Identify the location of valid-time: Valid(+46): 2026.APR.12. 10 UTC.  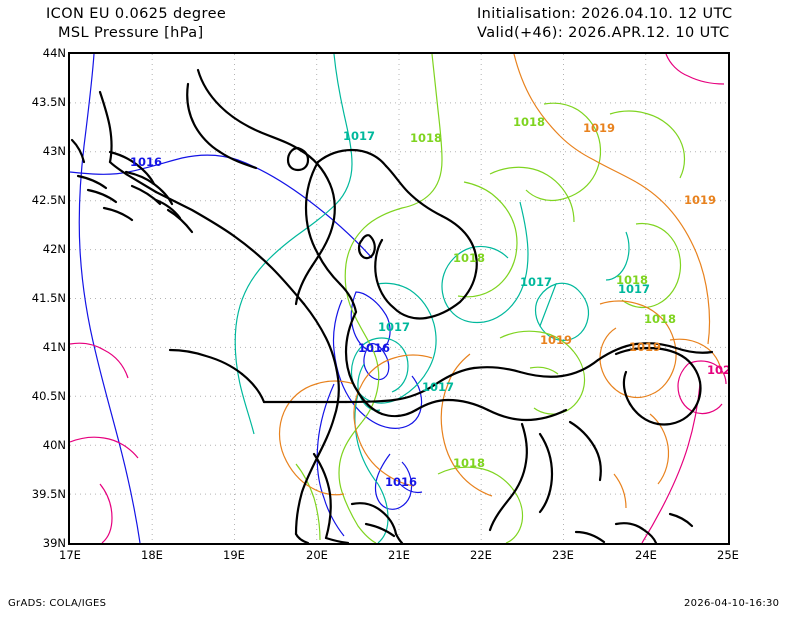
(603, 33).